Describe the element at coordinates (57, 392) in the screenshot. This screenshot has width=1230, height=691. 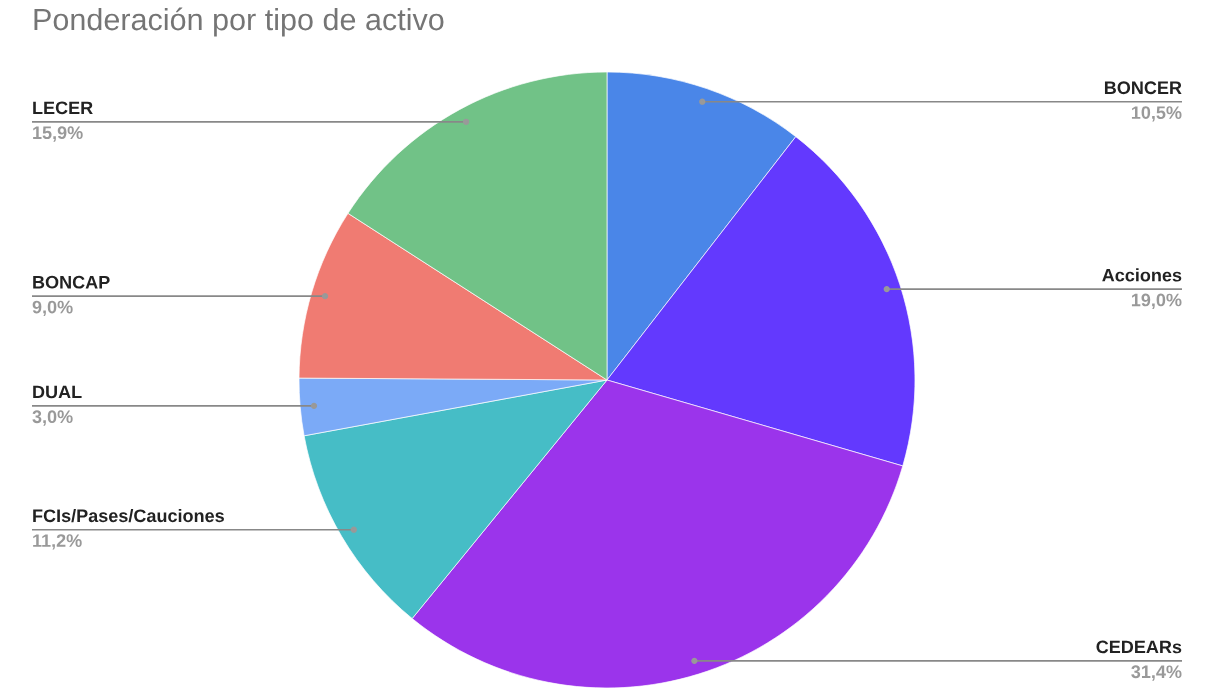
I see `slice-label: DUAL` at that location.